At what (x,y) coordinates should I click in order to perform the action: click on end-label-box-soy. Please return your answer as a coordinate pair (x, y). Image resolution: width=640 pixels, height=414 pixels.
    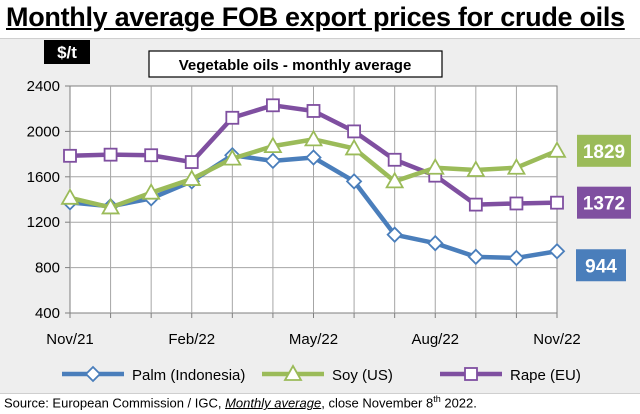
    Looking at the image, I should click on (604, 150).